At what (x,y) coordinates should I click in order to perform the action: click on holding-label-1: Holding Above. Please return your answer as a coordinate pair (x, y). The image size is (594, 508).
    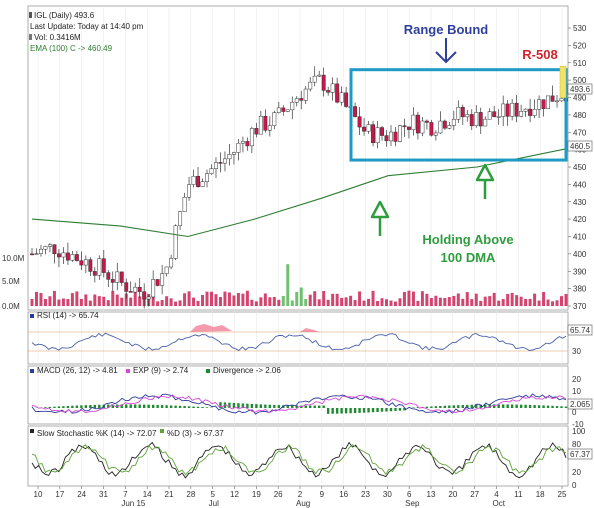
    Looking at the image, I should click on (467, 239).